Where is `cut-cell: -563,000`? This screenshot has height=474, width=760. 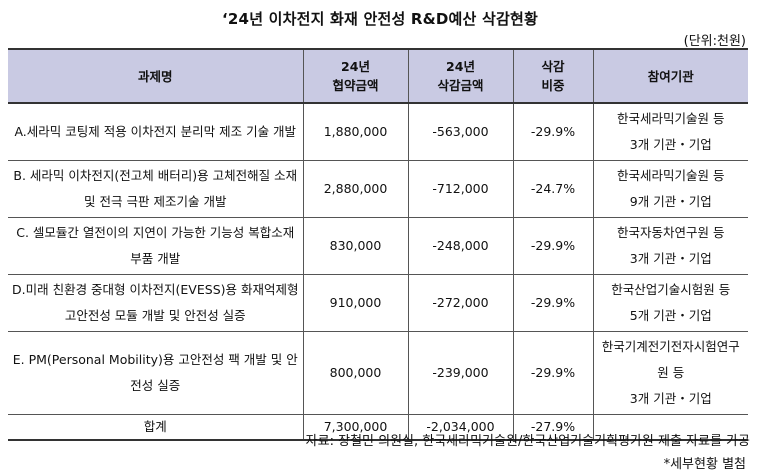 cut-cell: -563,000 is located at coordinates (460, 131).